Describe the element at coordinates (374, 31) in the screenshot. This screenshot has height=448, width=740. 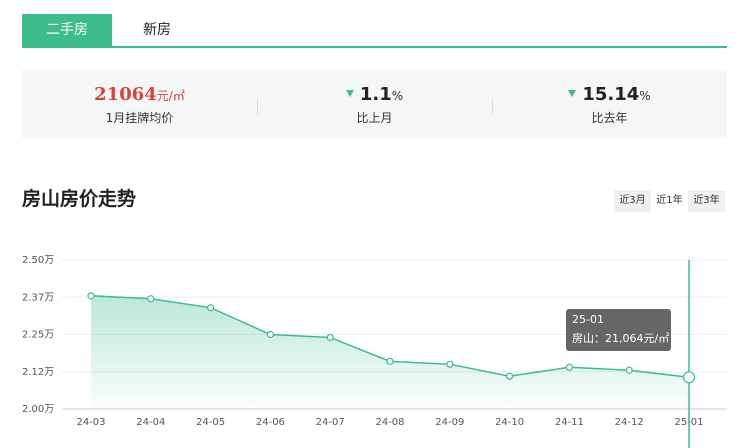
I see `tabs: 二手房 新房` at that location.